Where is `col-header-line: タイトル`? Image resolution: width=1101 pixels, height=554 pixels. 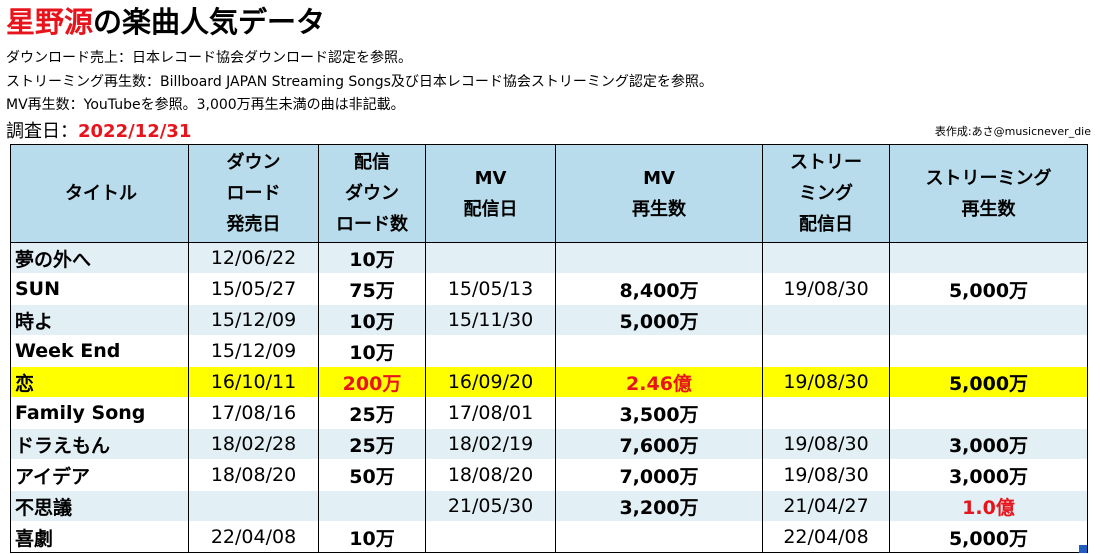 col-header-line: タイトル is located at coordinates (101, 193).